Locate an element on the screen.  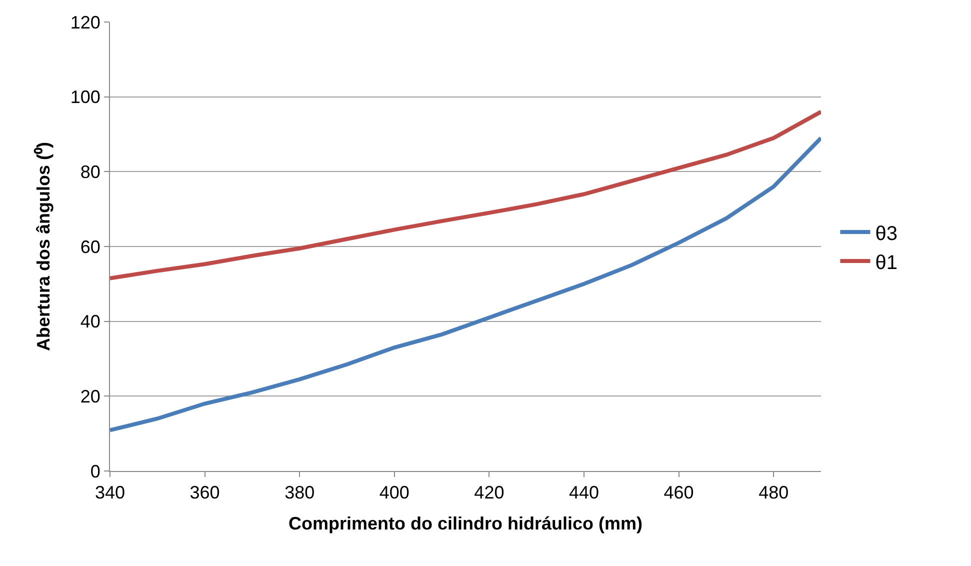
legend-label: θ3 is located at coordinates (886, 233).